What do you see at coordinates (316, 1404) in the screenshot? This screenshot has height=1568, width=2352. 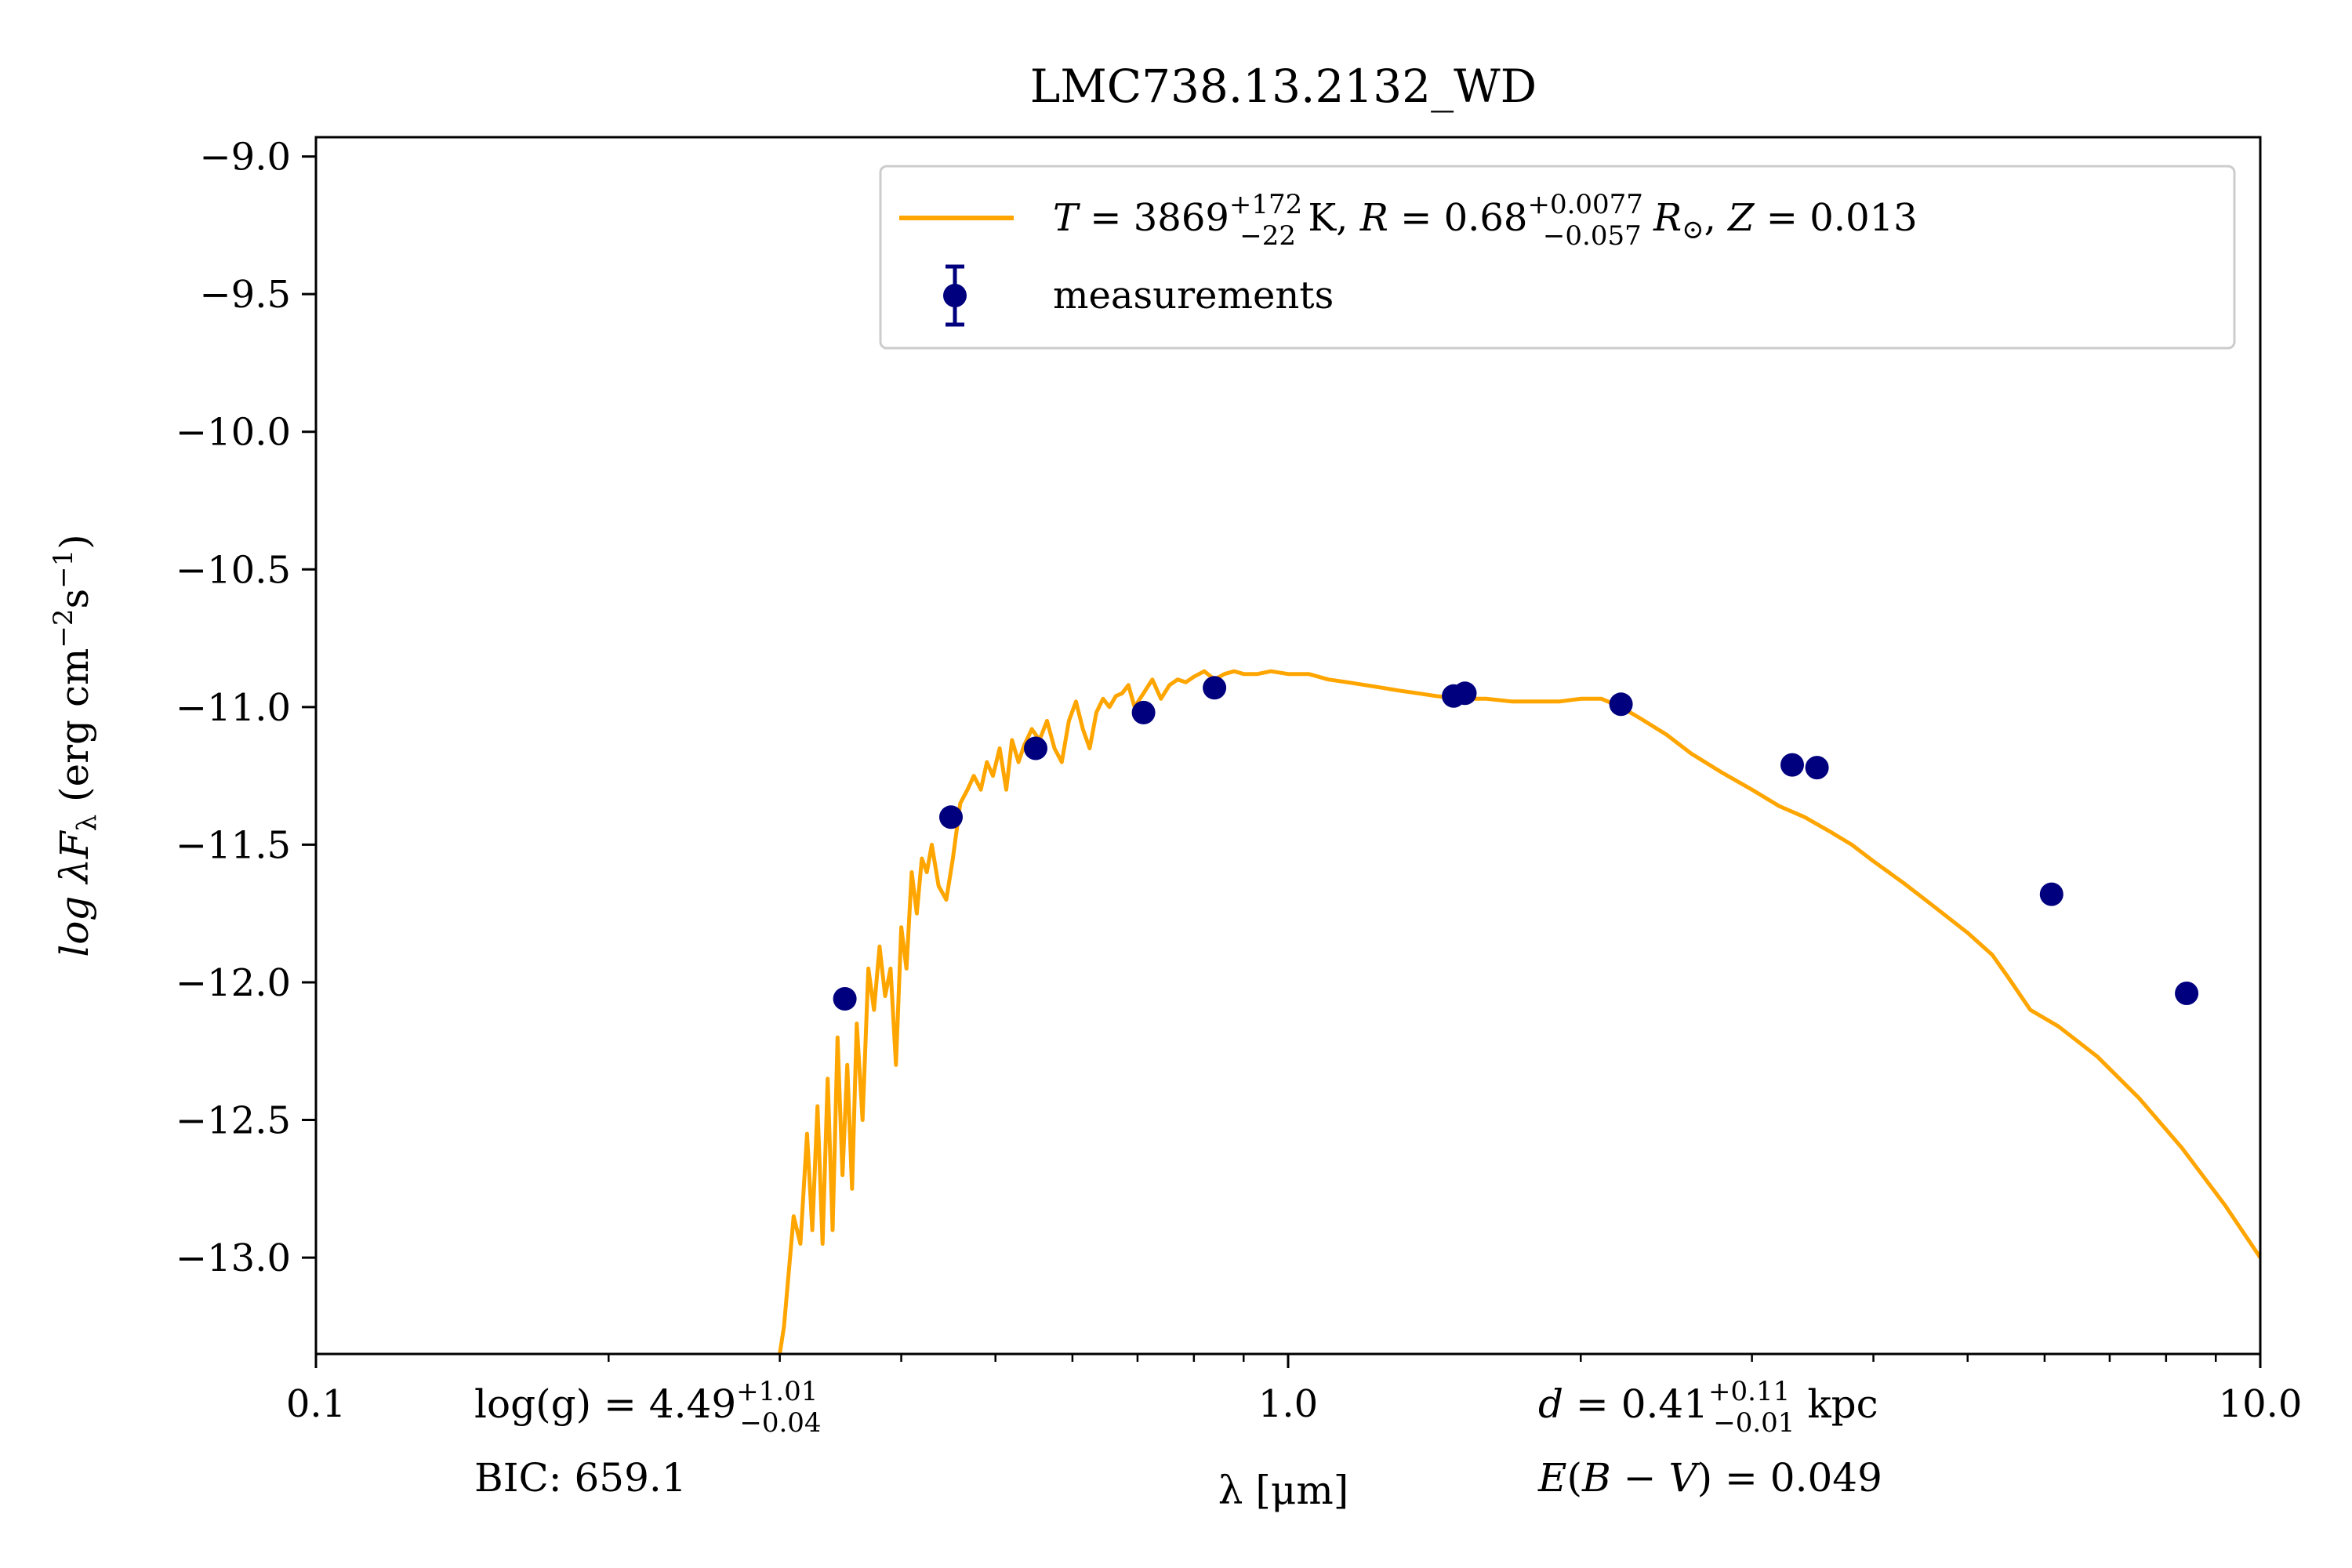 I see `x-tick-label: 0.1` at bounding box center [316, 1404].